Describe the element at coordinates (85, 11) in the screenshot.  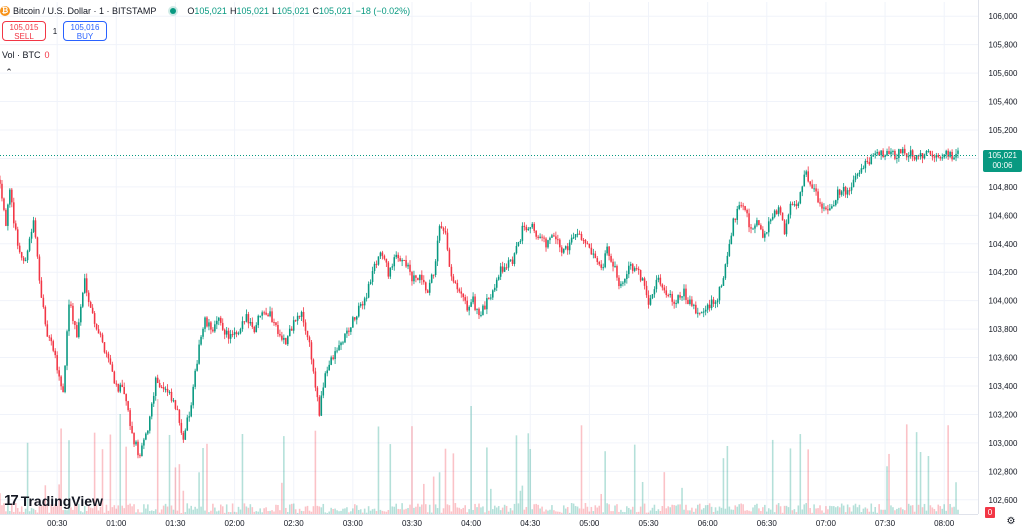
I see `symbol-title: Bitcoin / U.S. Dollar · 1 · BITSTAMP` at that location.